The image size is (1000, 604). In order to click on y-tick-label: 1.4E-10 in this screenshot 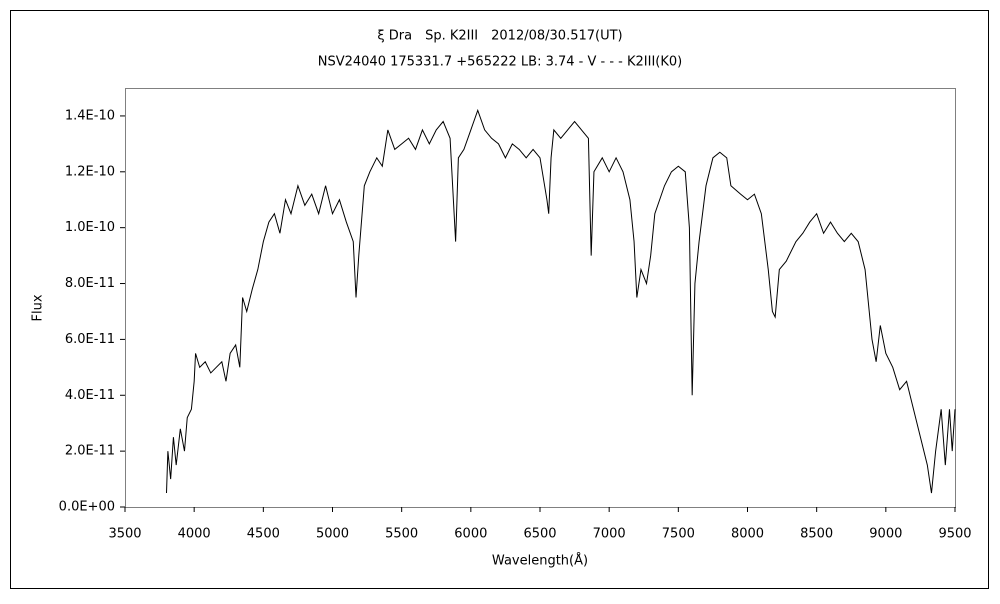, I will do `click(90, 115)`.